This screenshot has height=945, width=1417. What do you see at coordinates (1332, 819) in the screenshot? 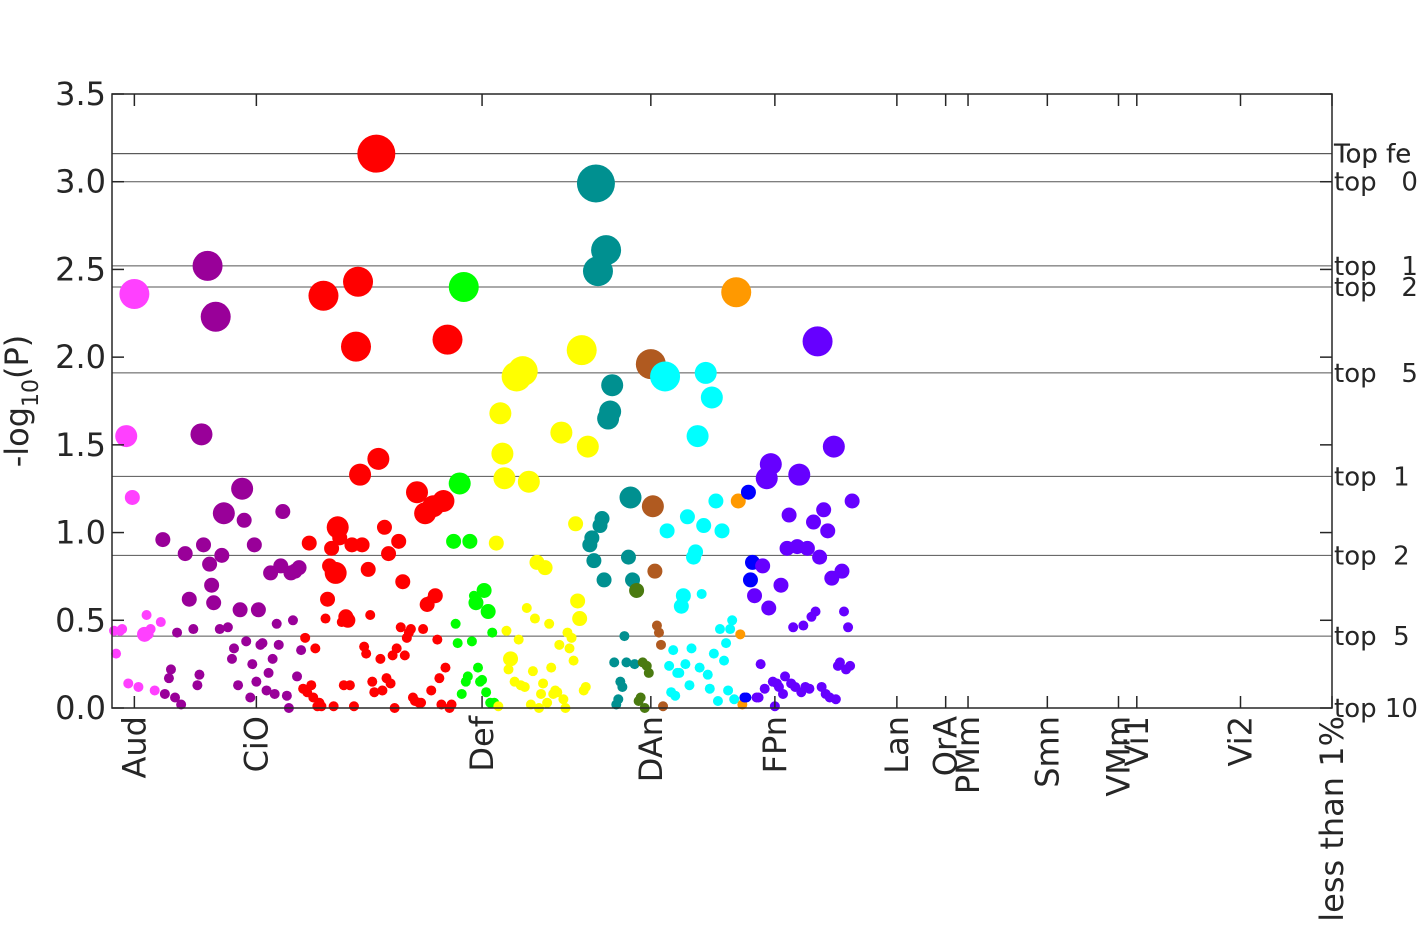
I see `x-tick-label: less than 1%` at bounding box center [1332, 819].